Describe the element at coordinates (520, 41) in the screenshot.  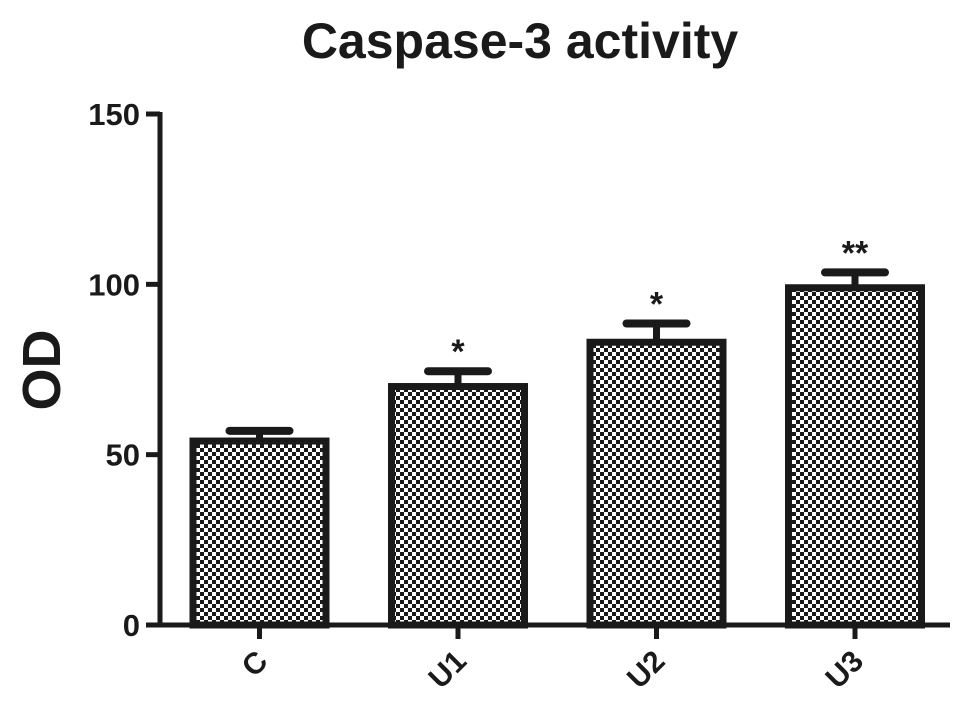
I see `chart-title: Caspase-3 activity` at that location.